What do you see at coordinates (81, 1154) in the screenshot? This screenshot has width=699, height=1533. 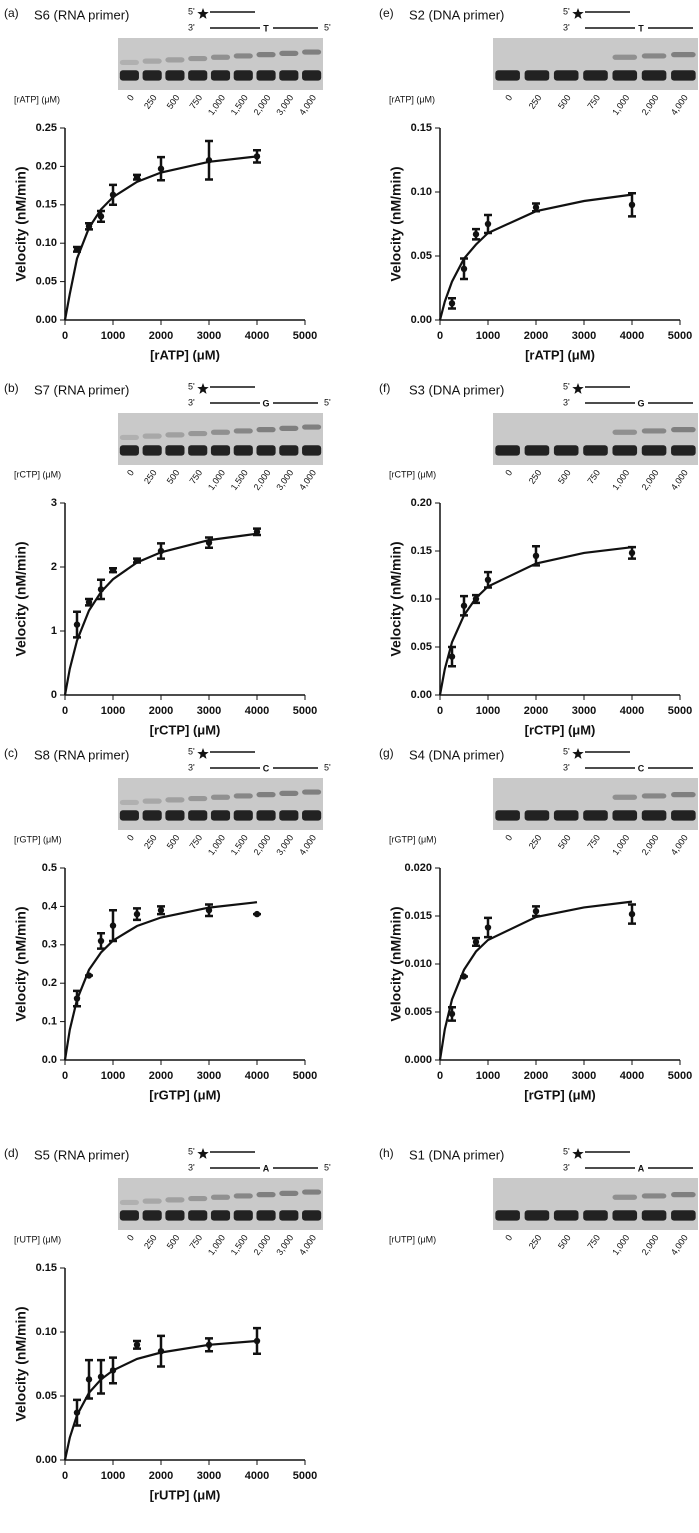 I see `panel-title: S5 (RNA primer)` at bounding box center [81, 1154].